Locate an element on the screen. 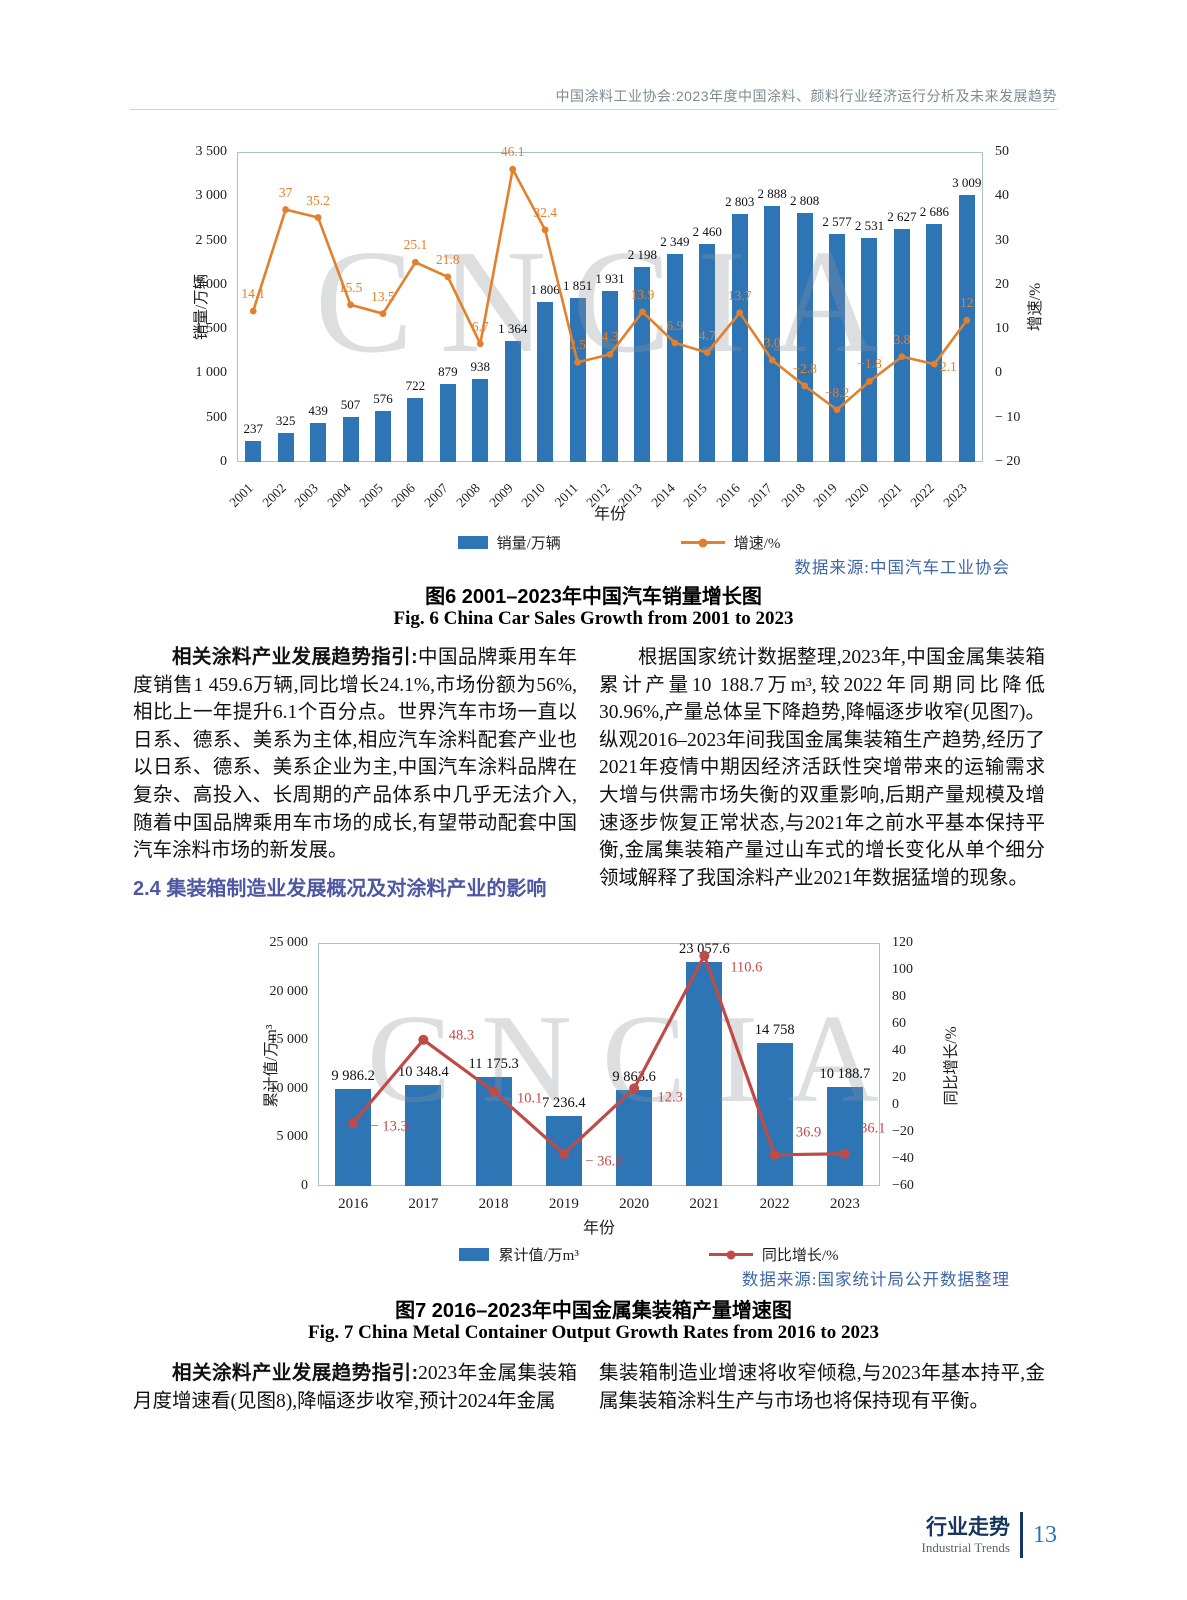 This screenshot has width=1187, height=1600. line-value-label: 13.7 is located at coordinates (739, 295).